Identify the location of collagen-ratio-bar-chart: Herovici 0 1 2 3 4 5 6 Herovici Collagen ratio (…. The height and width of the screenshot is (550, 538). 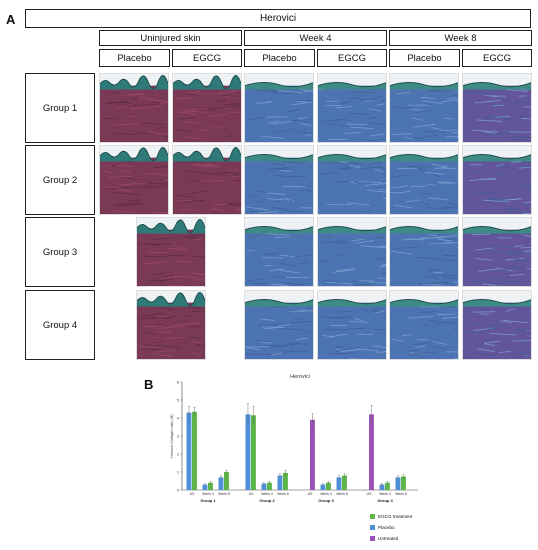
(294, 438).